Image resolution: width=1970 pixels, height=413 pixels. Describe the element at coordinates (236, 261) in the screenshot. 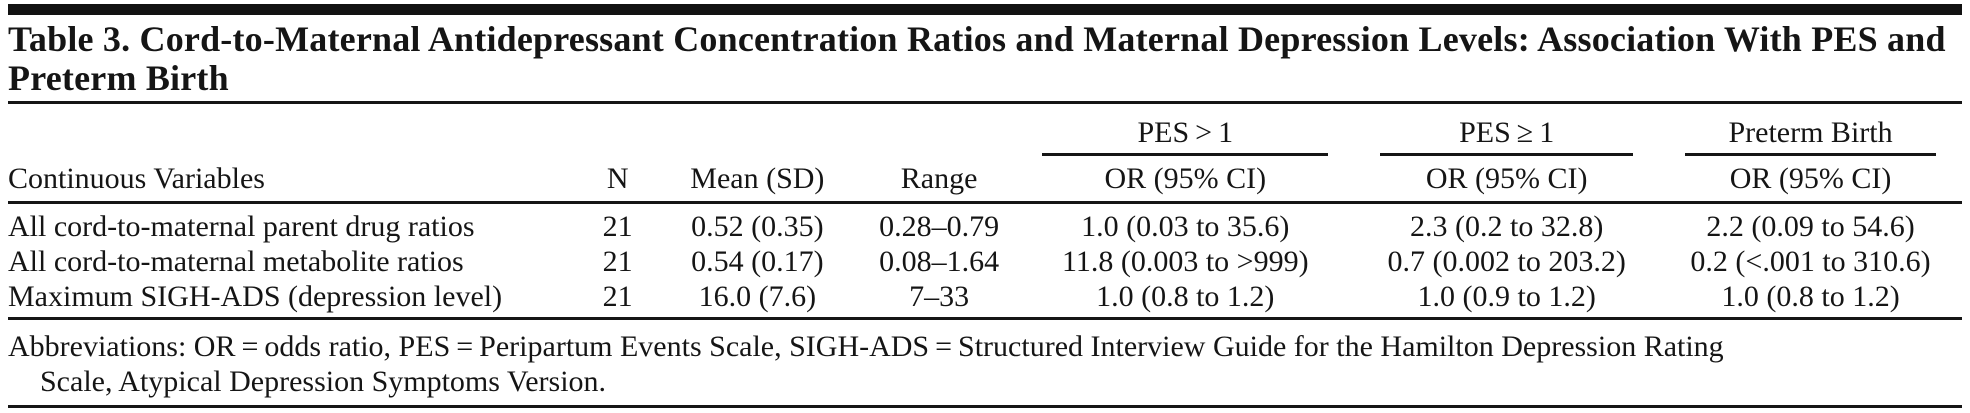

I see `cell-variable-label: All cord-to-maternal metabolite ratios` at that location.